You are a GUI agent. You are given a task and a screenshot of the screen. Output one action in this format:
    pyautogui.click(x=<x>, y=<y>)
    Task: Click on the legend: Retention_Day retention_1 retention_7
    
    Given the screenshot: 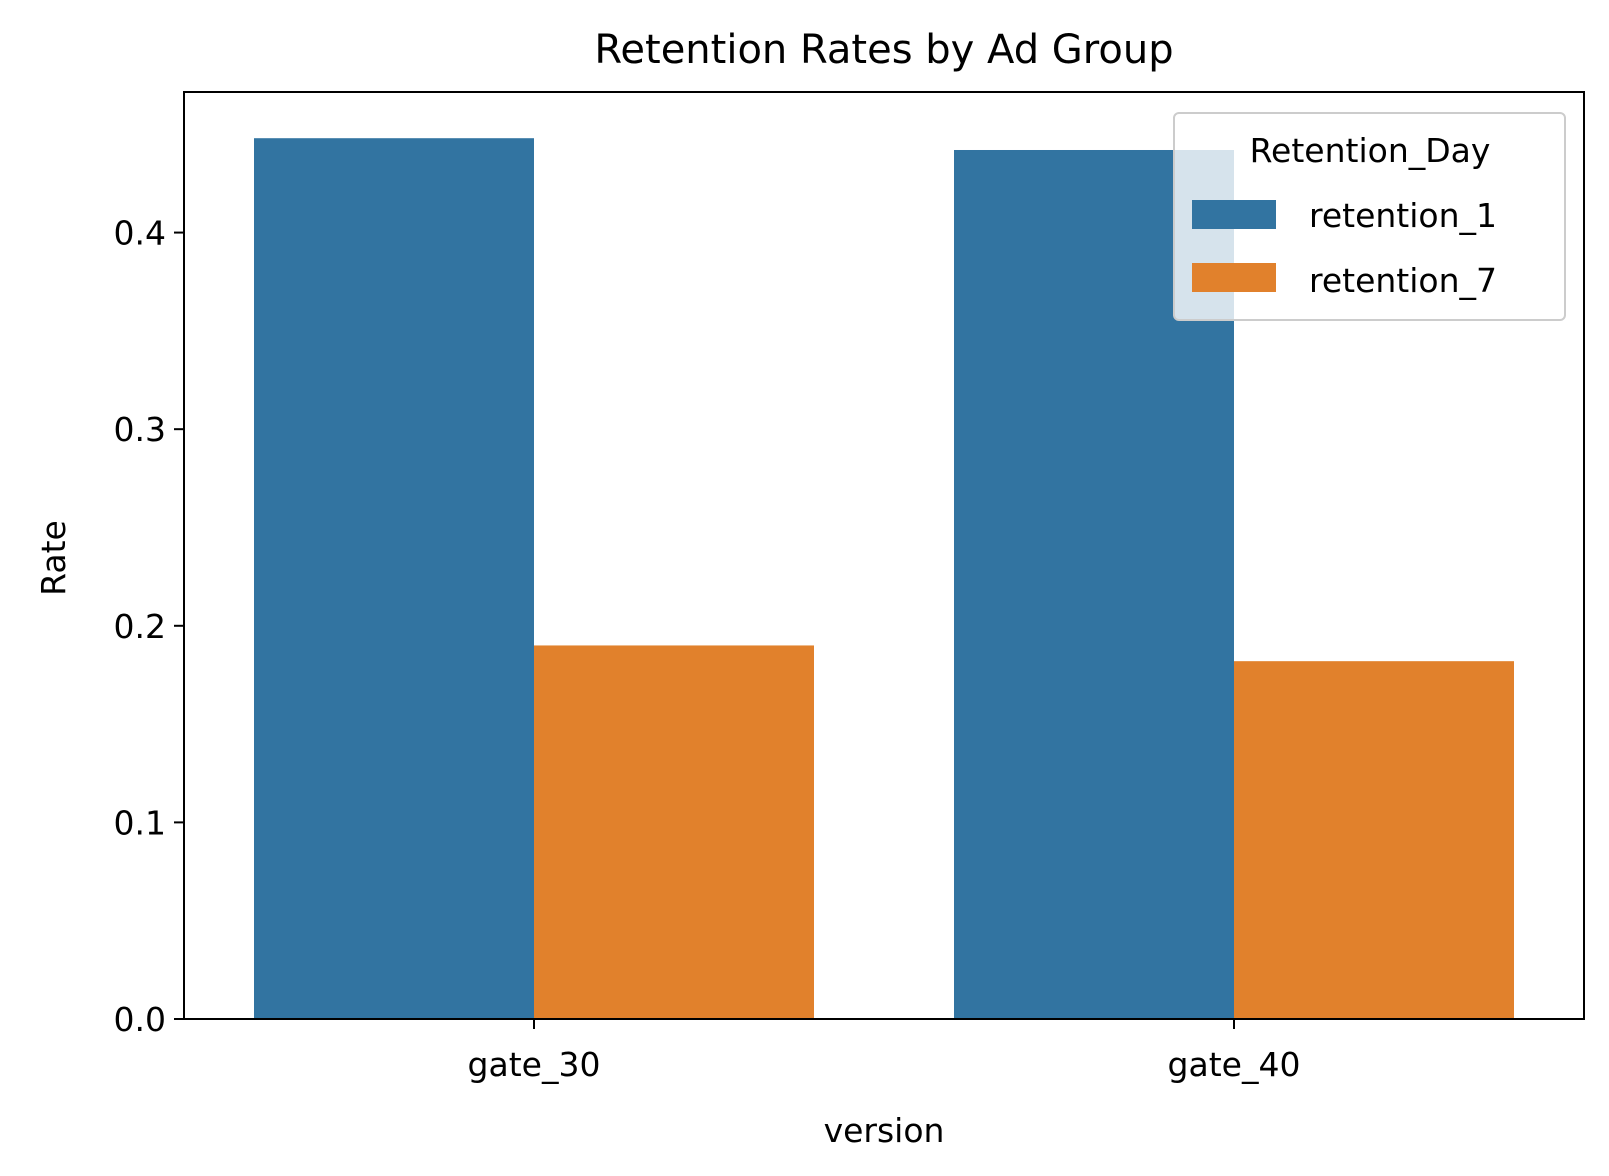 What is the action you would take?
    pyautogui.click(x=1369, y=216)
    